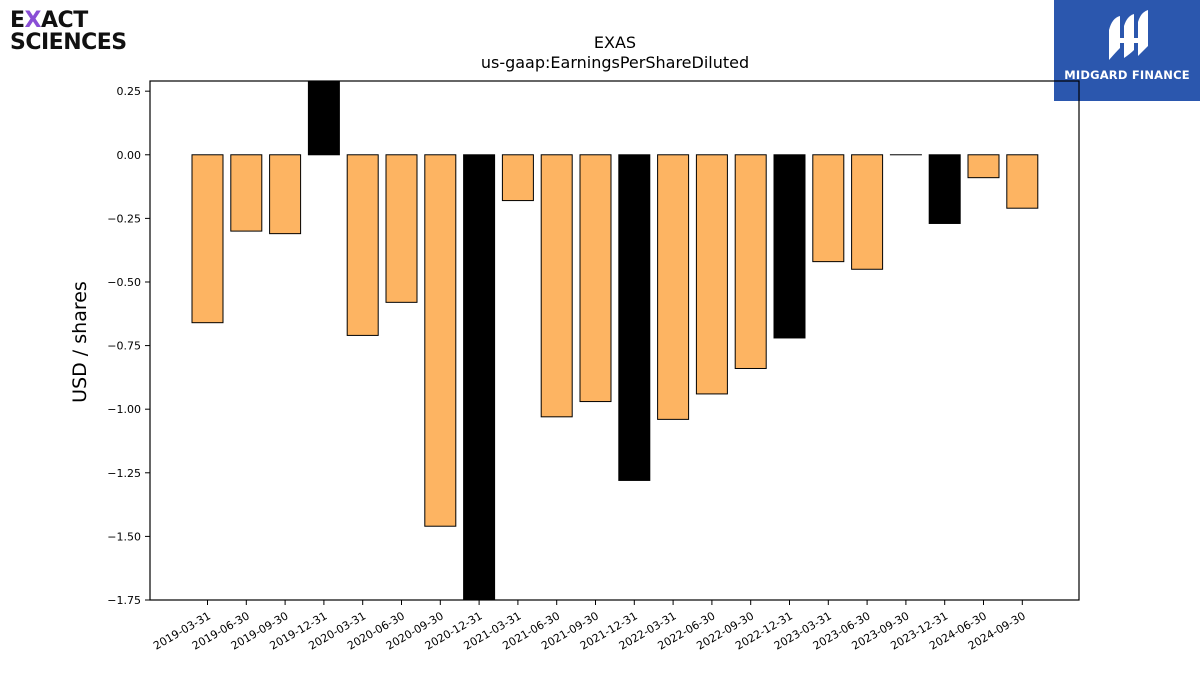 The height and width of the screenshot is (675, 1200). Describe the element at coordinates (68, 42) in the screenshot. I see `logo-word-sciences: SCIENCES` at that location.